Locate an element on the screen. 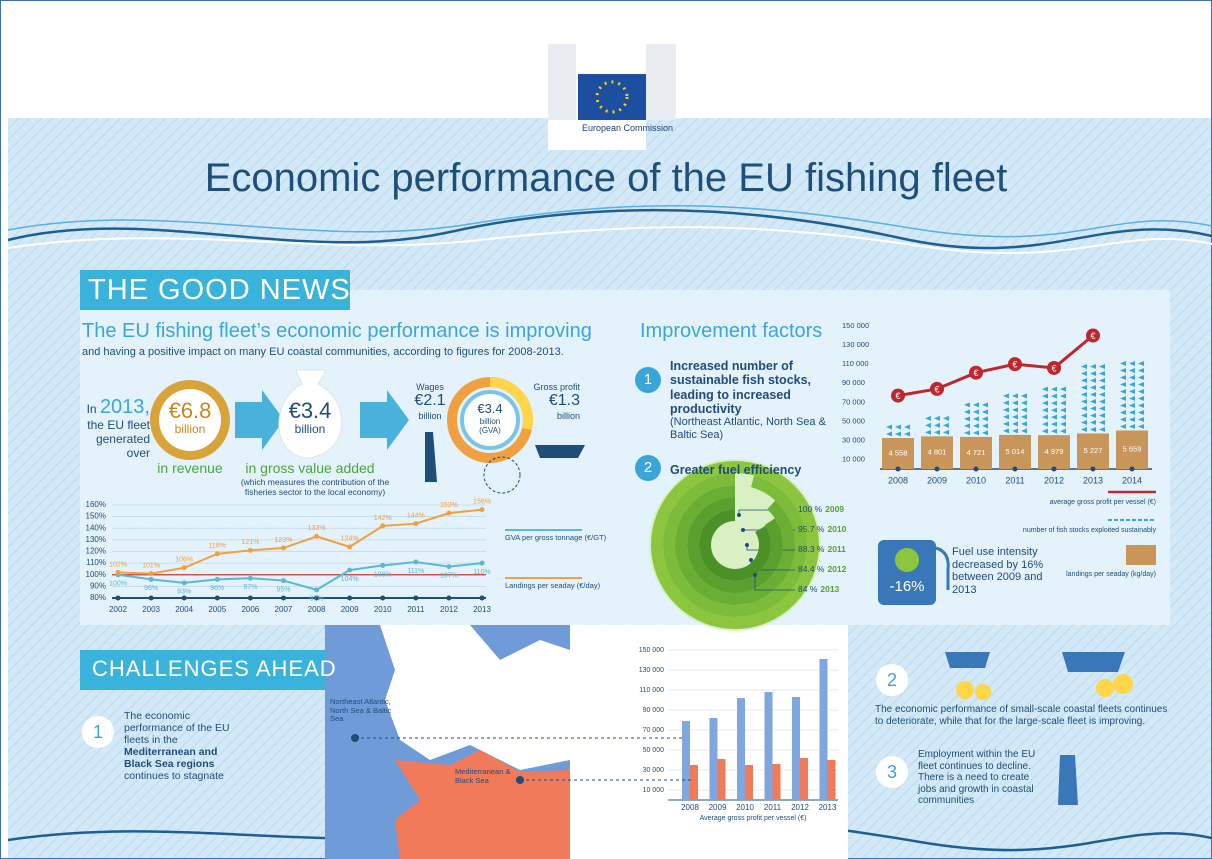 The height and width of the screenshot is (859, 1212). y-tick-label: 90 000 is located at coordinates (654, 710).